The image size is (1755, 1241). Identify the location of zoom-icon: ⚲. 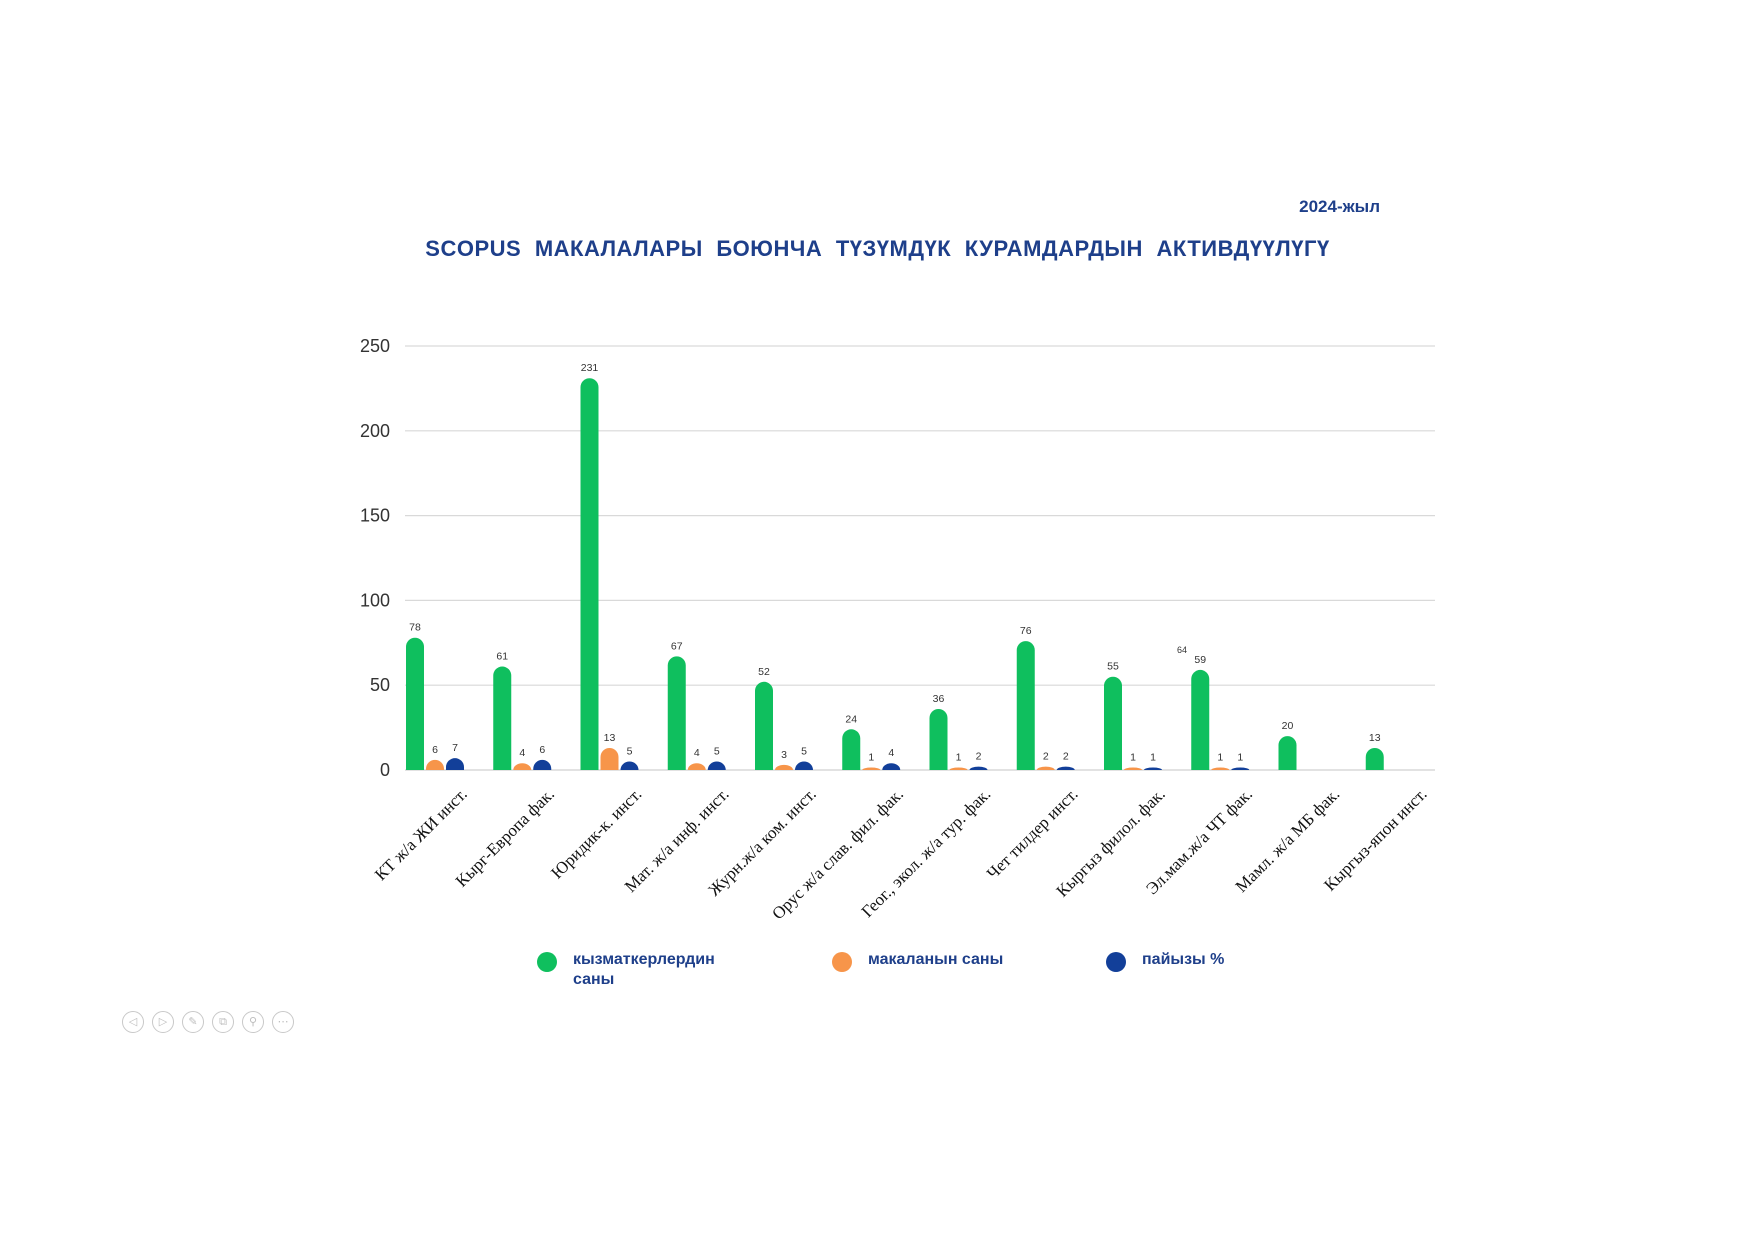
(253, 1022).